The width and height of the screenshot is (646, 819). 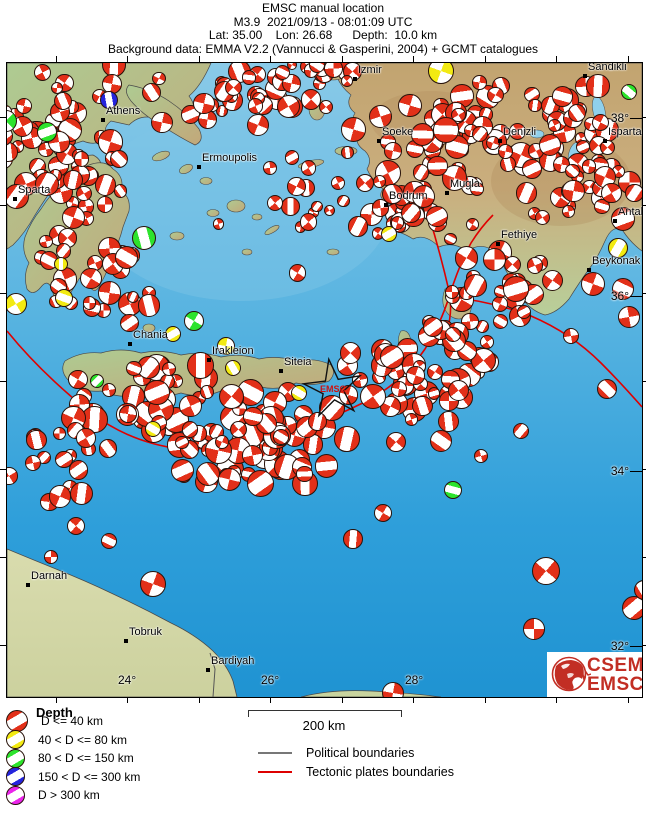 What do you see at coordinates (336, 753) in the screenshot?
I see `legend-boundary-item: Political boundaries` at bounding box center [336, 753].